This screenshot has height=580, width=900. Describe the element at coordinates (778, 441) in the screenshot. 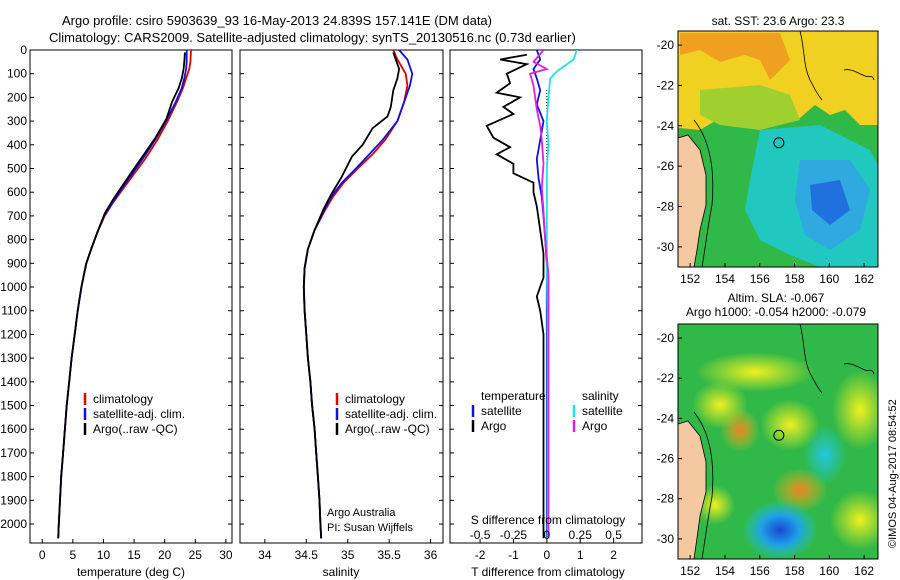

I see `sla-map-frame` at that location.